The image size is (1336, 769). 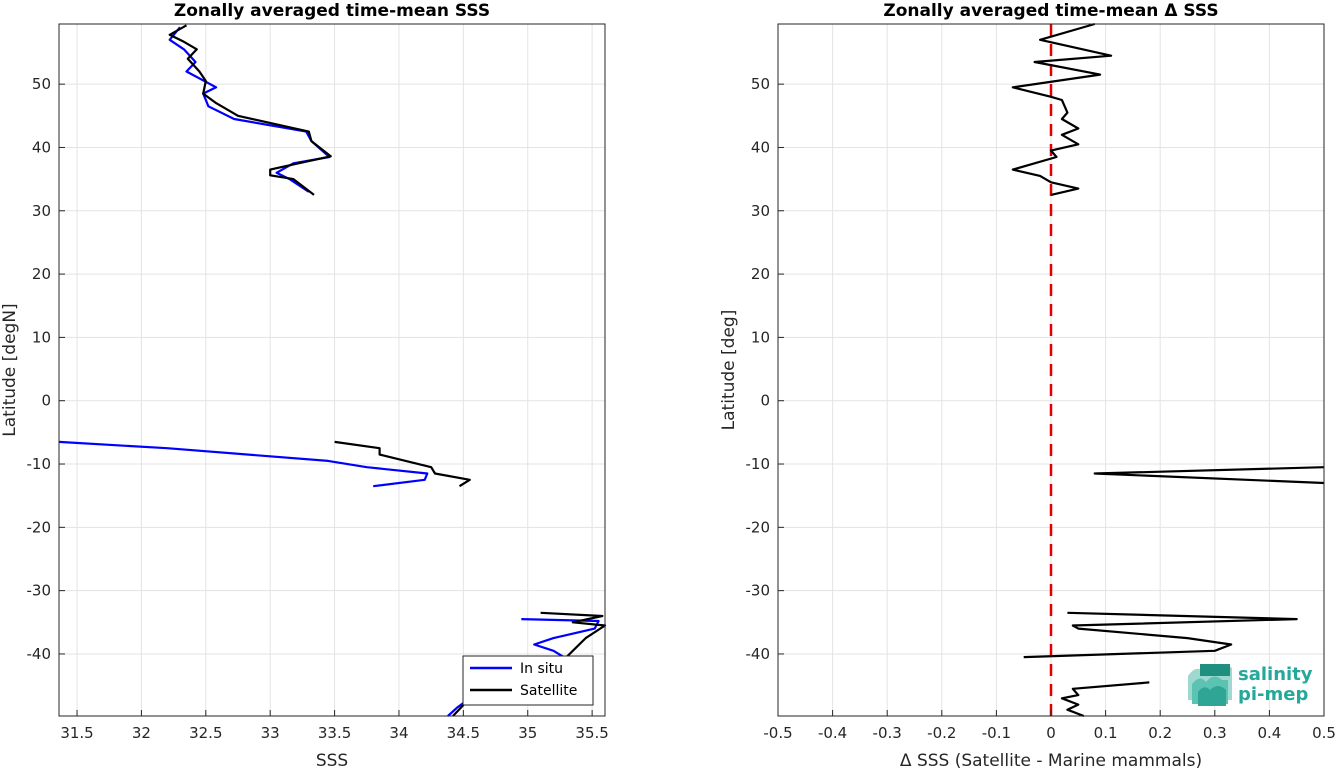 What do you see at coordinates (541, 669) in the screenshot?
I see `legend-label-in-situ: In situ` at bounding box center [541, 669].